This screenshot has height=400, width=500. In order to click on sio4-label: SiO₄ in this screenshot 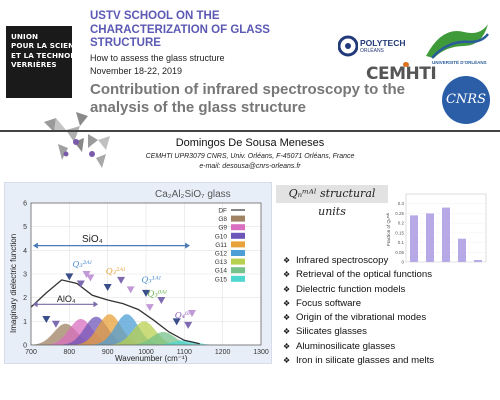, I will do `click(92, 239)`.